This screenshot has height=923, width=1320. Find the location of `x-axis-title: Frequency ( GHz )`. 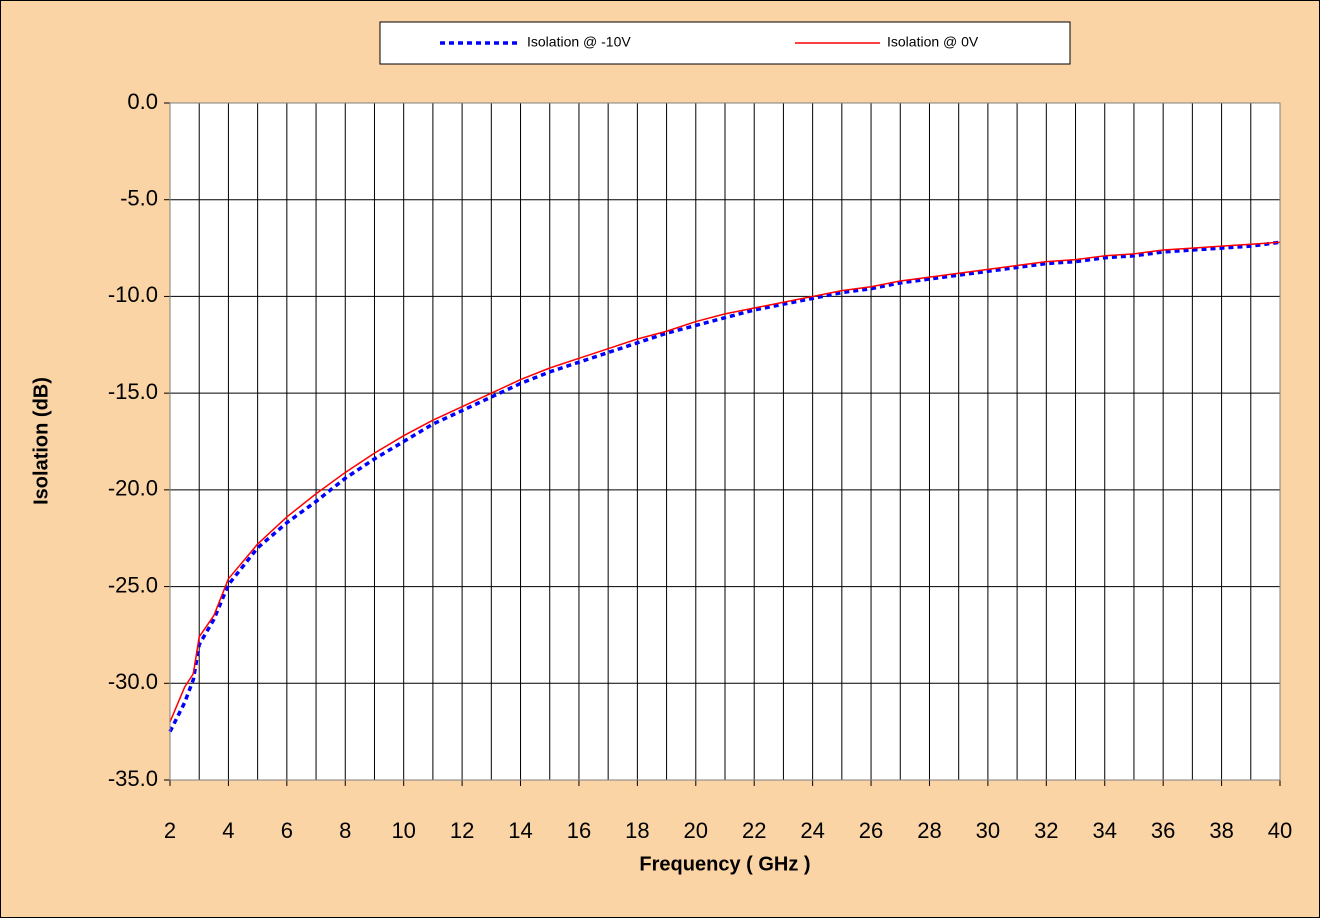

x-axis-title: Frequency ( GHz ) is located at coordinates (724, 864).